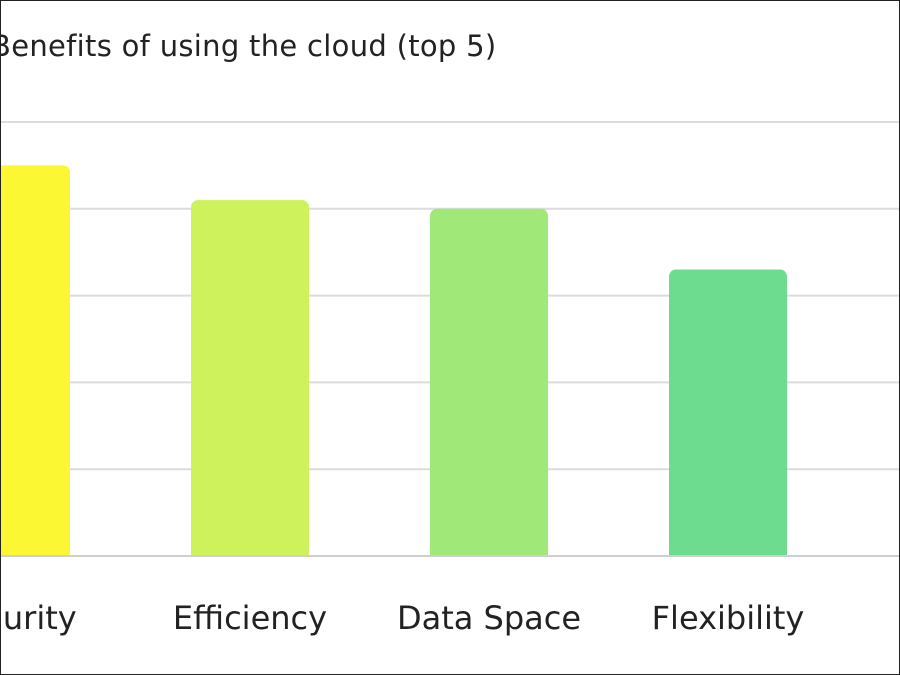  What do you see at coordinates (248, 46) in the screenshot?
I see `chart-title: Benefits of using the cloud (top 5)` at bounding box center [248, 46].